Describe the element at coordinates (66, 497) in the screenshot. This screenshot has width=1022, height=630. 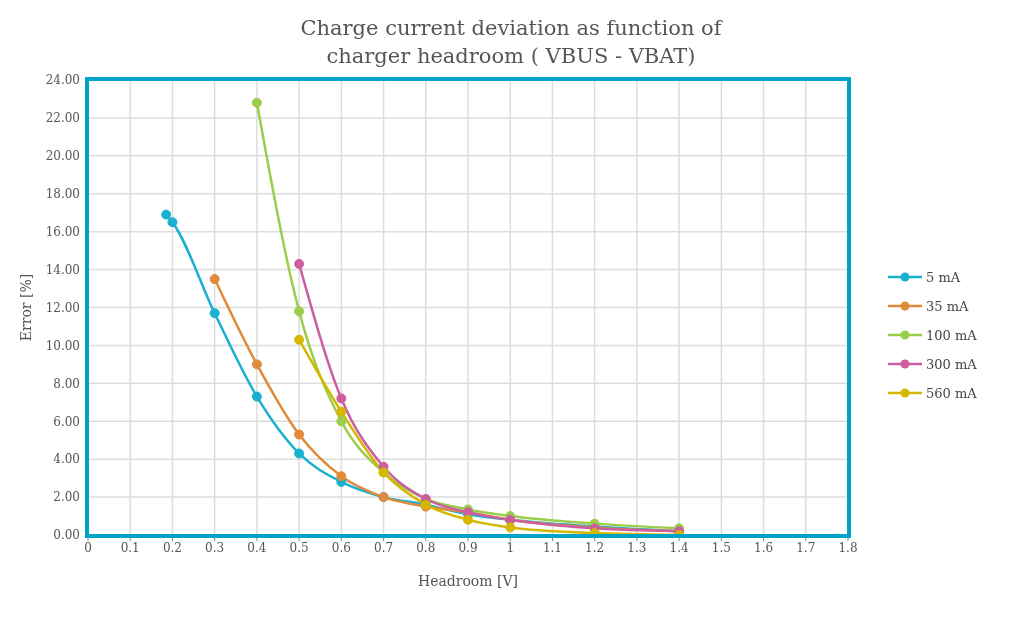
I see `y-tick-label: 2.00` at that location.